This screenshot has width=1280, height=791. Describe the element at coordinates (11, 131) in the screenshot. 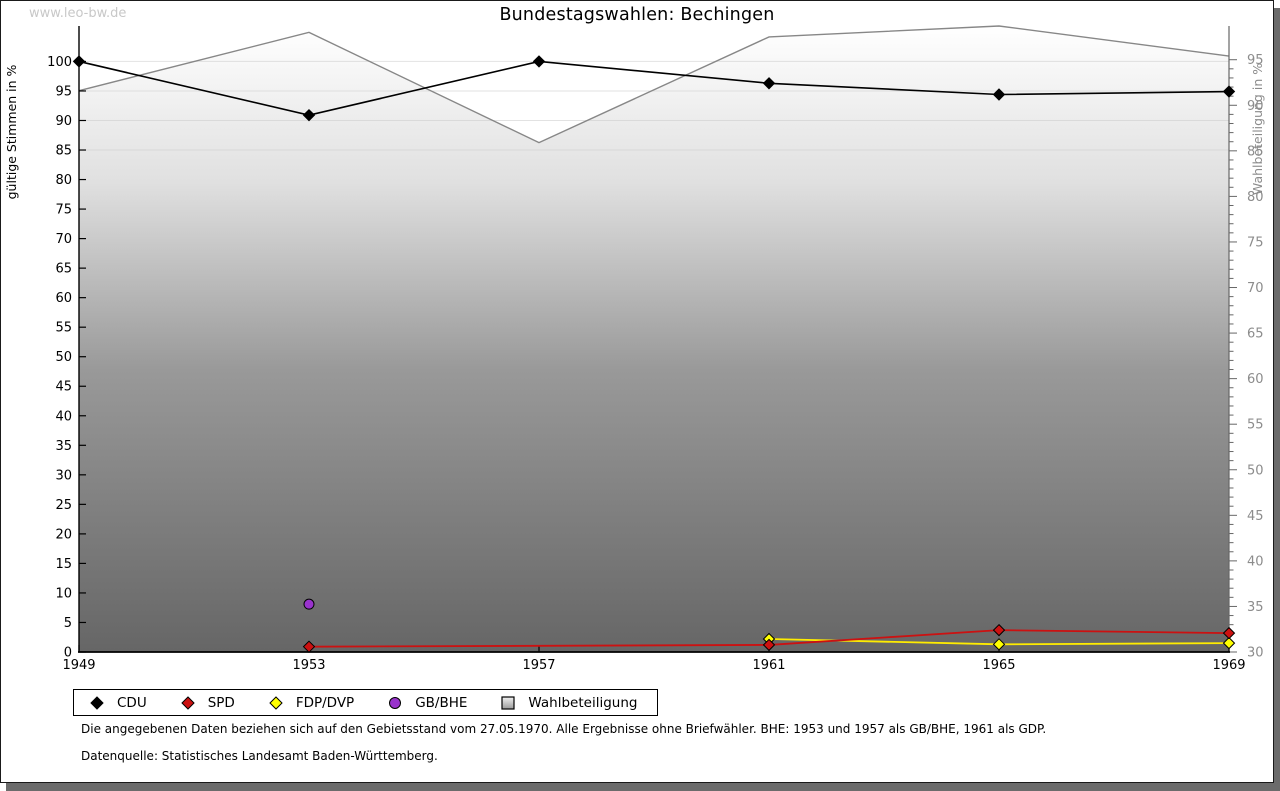

I see `svg-text: gültige Stimmen in %` at that location.